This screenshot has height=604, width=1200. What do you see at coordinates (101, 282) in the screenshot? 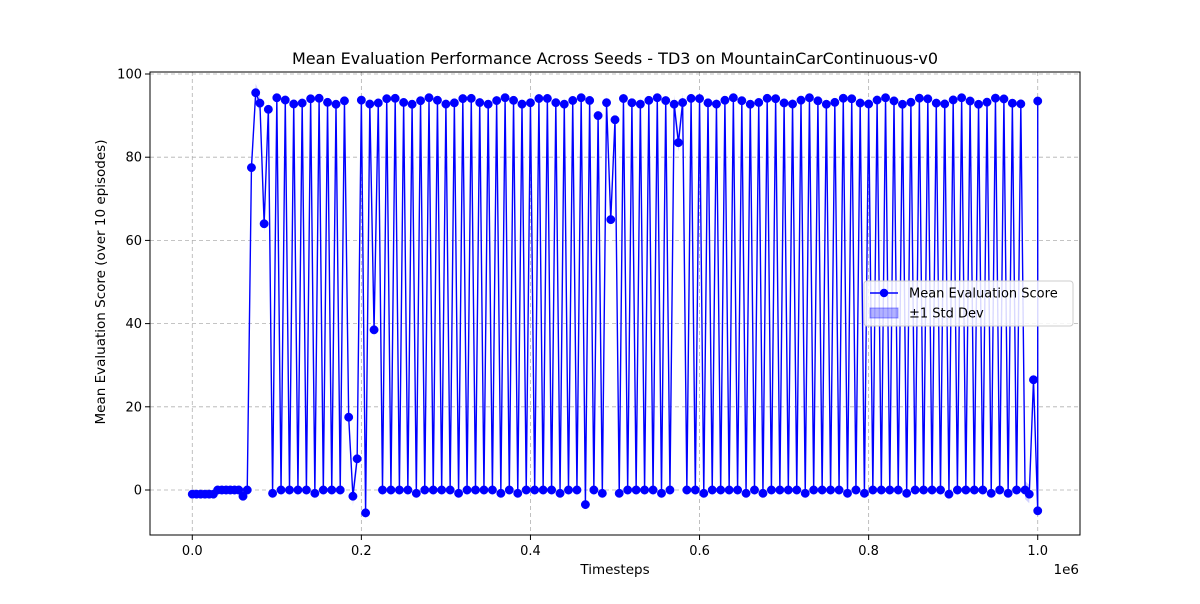
I see `y-axis-label: Mean Evaluation Score (over 10 episodes)` at bounding box center [101, 282].